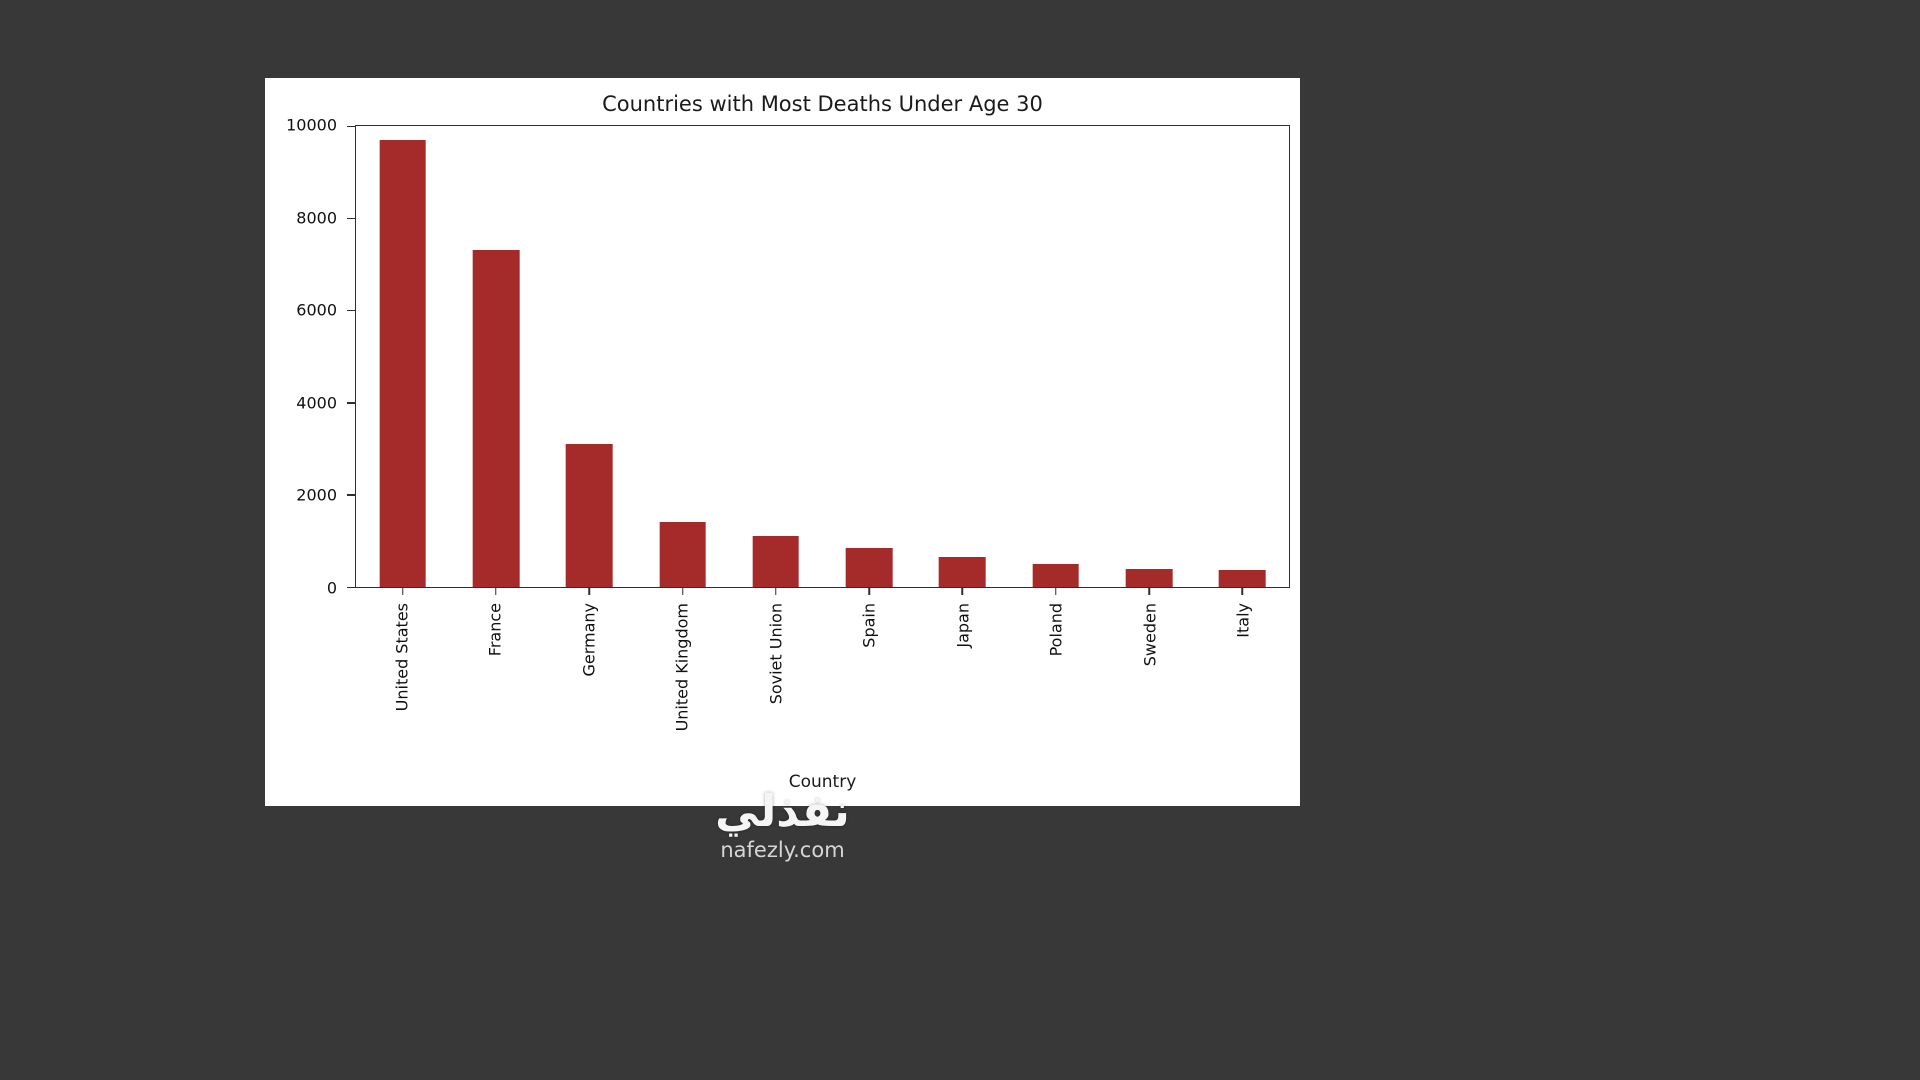 The height and width of the screenshot is (1080, 1920). What do you see at coordinates (822, 782) in the screenshot?
I see `x-axis-title: Country` at bounding box center [822, 782].